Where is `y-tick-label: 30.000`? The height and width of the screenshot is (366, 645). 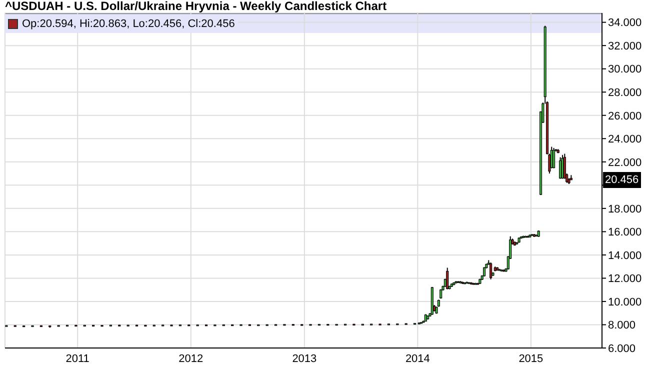
y-tick-label: 30.000 is located at coordinates (625, 70).